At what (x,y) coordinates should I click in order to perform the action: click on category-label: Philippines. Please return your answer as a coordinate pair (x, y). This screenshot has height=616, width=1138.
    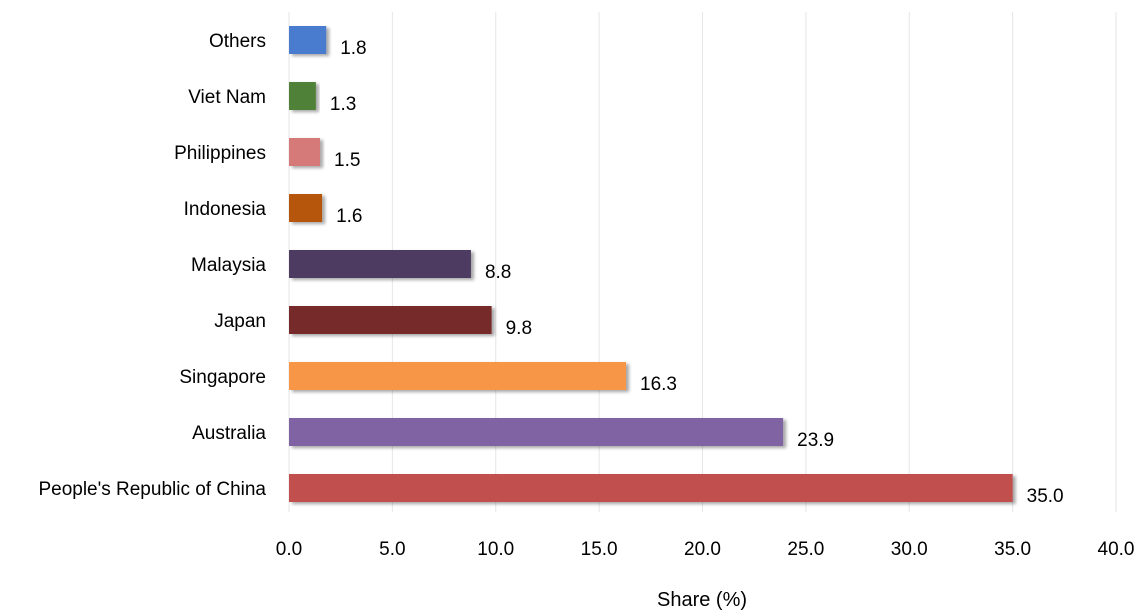
    Looking at the image, I should click on (220, 153).